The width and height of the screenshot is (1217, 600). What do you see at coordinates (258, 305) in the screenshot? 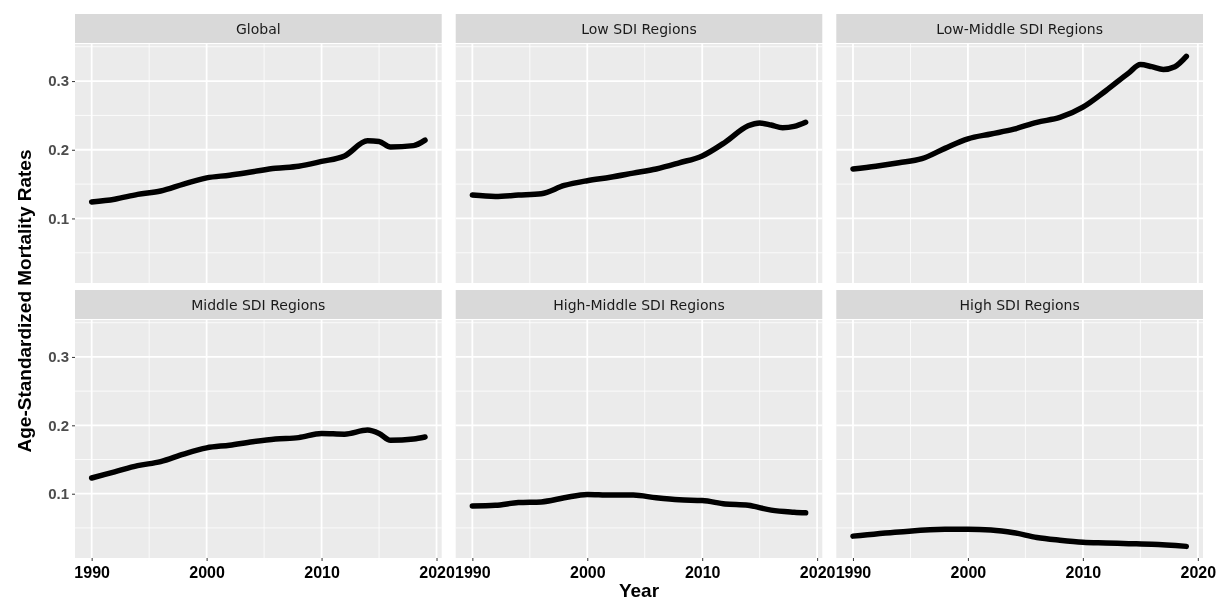
I see `chart-title: Middle SDI Regions` at bounding box center [258, 305].